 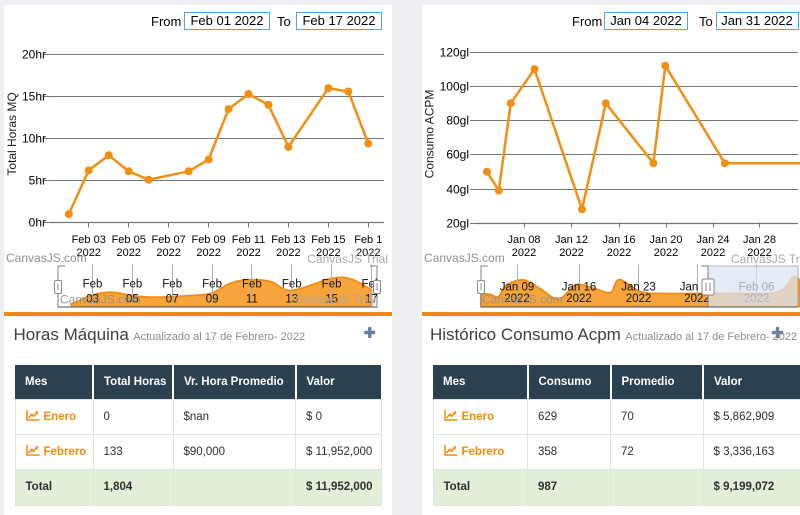 I want to click on svg-text: 0hr, so click(x=37, y=223).